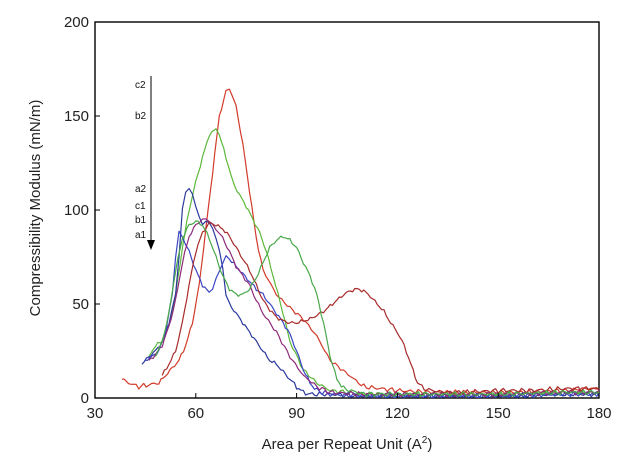  Describe the element at coordinates (349, 407) in the screenshot. I see `x-axis-ticks: 30 60 90 120 150 180` at that location.